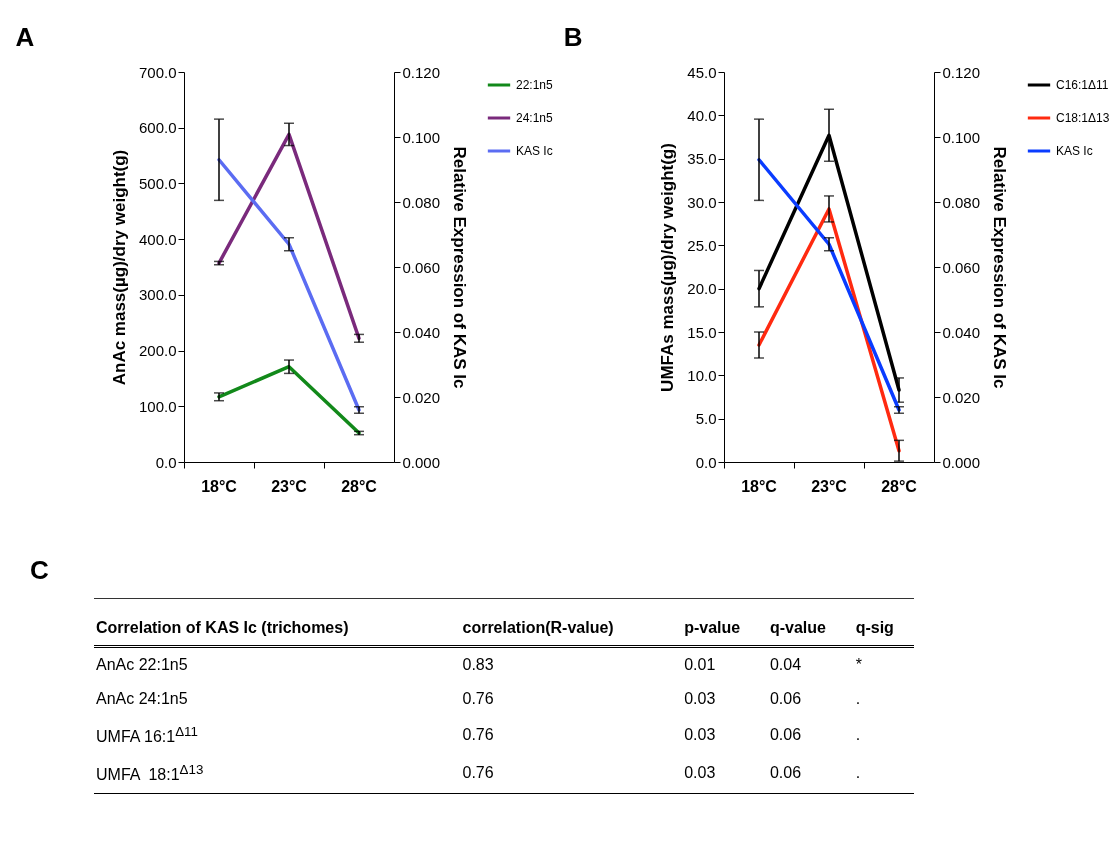 The width and height of the screenshot is (1118, 841). What do you see at coordinates (1083, 118) in the screenshot?
I see `legend-label: C18:1Δ13` at bounding box center [1083, 118].